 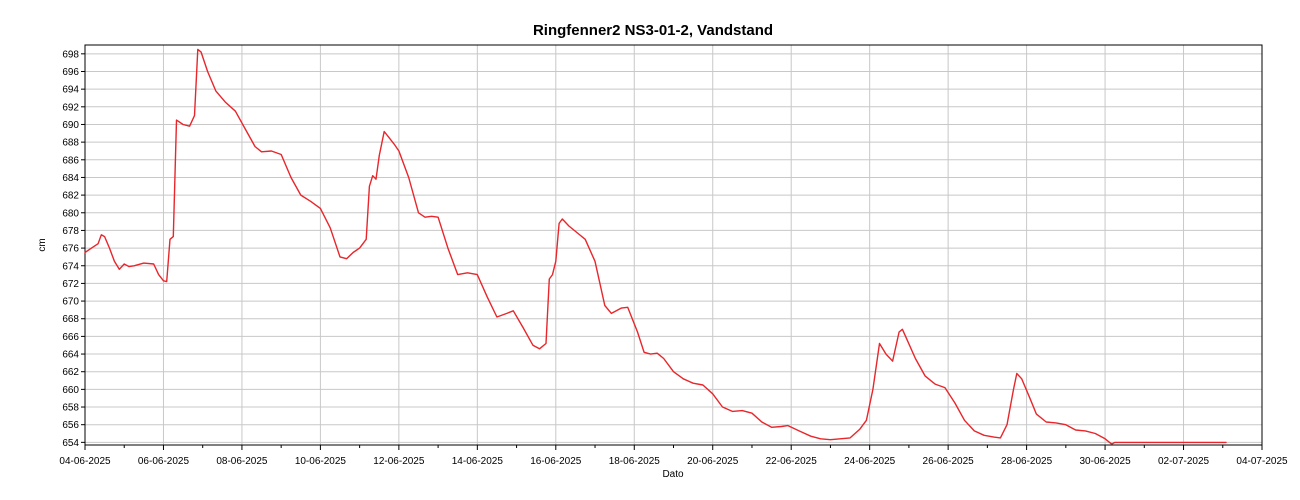 I want to click on x-tick-label: 02-07-2025, so click(x=1184, y=461).